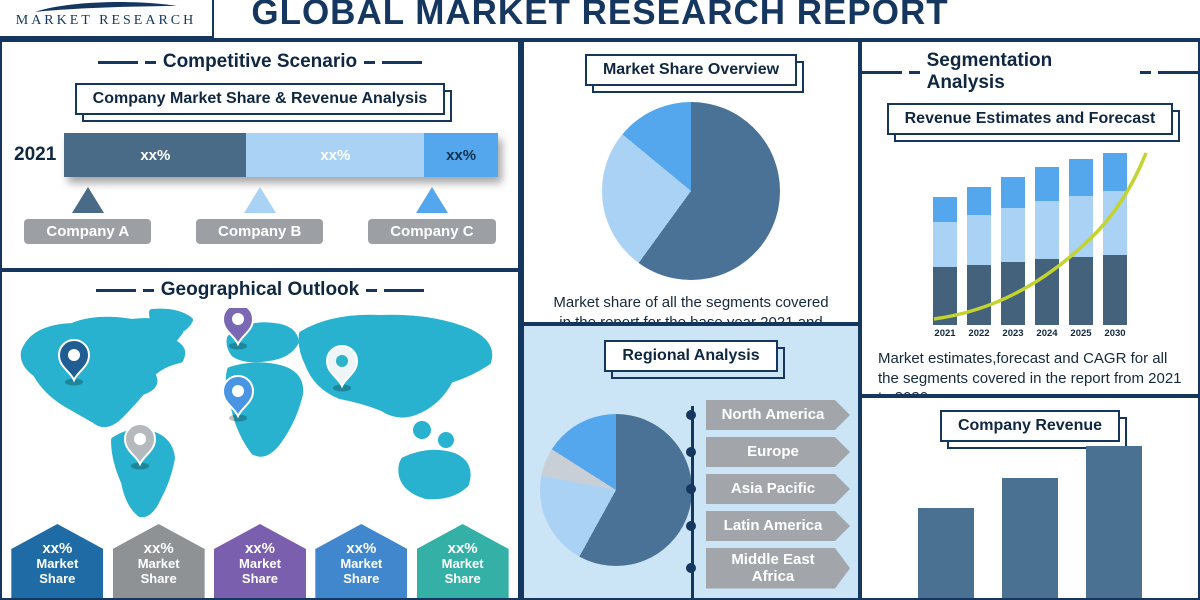  I want to click on share-segment-3: xx%, so click(461, 155).